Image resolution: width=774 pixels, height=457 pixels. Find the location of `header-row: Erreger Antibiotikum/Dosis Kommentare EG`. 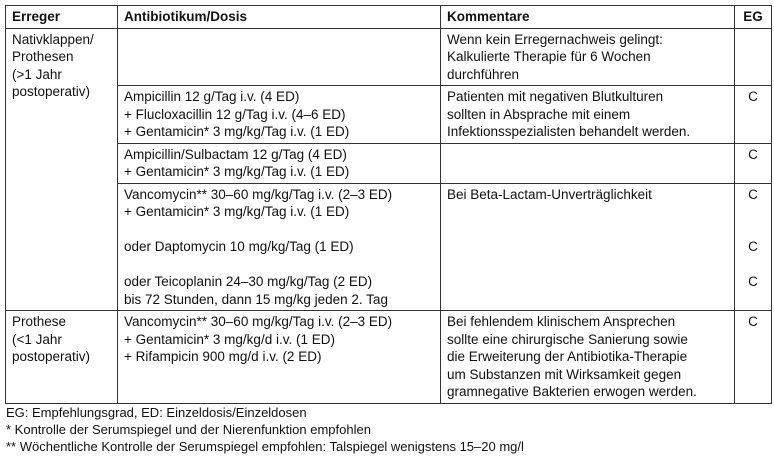

header-row: Erreger Antibiotikum/Dosis Kommentare EG is located at coordinates (388, 17).